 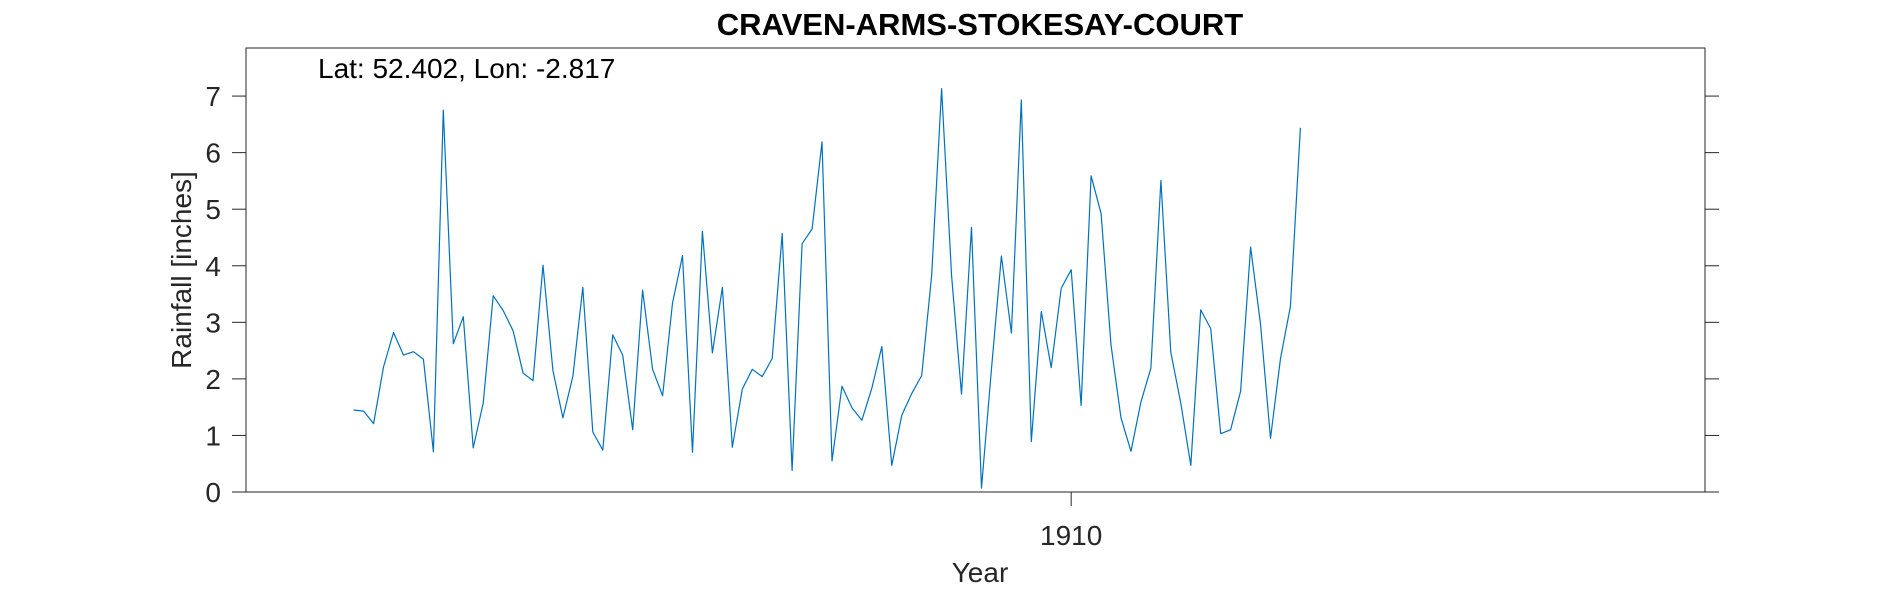 What do you see at coordinates (213, 153) in the screenshot?
I see `y-tick-label: 6` at bounding box center [213, 153].